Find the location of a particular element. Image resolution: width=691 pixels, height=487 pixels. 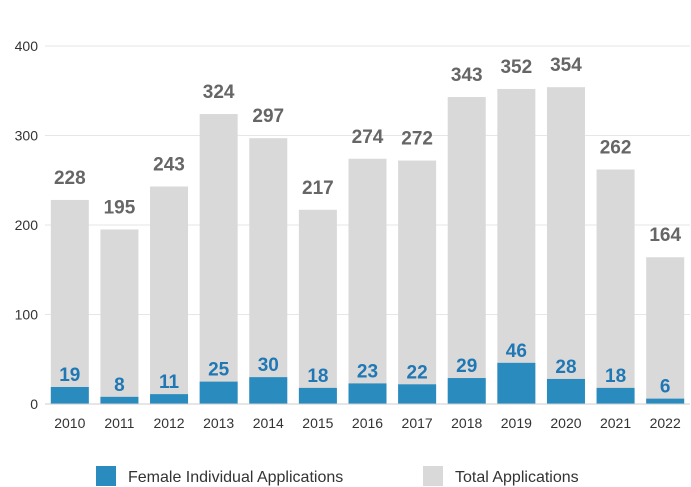

y-tick-label: 100 is located at coordinates (27, 315).